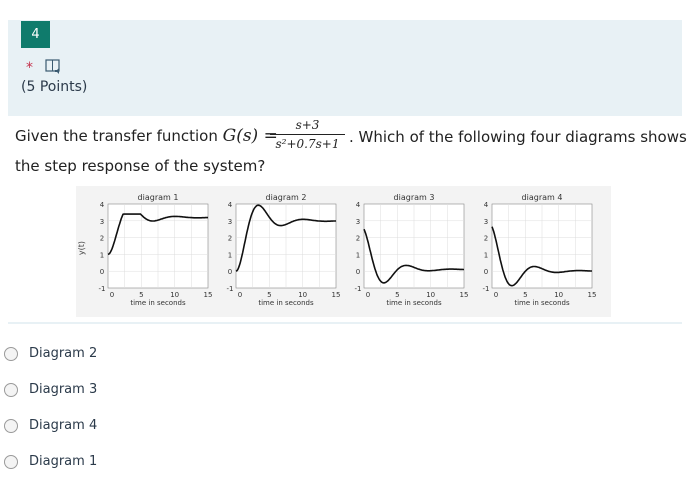 The height and width of the screenshot is (493, 700). What do you see at coordinates (286, 197) in the screenshot?
I see `panel-title: diagram 2` at bounding box center [286, 197].